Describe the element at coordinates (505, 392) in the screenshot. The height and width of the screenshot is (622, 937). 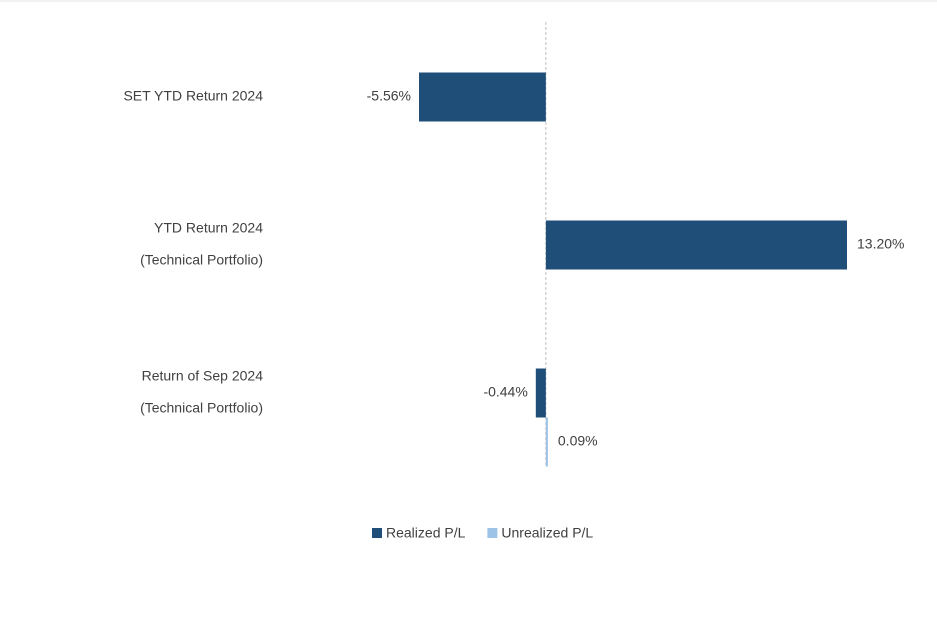
I see `data-label: -0.44%` at that location.